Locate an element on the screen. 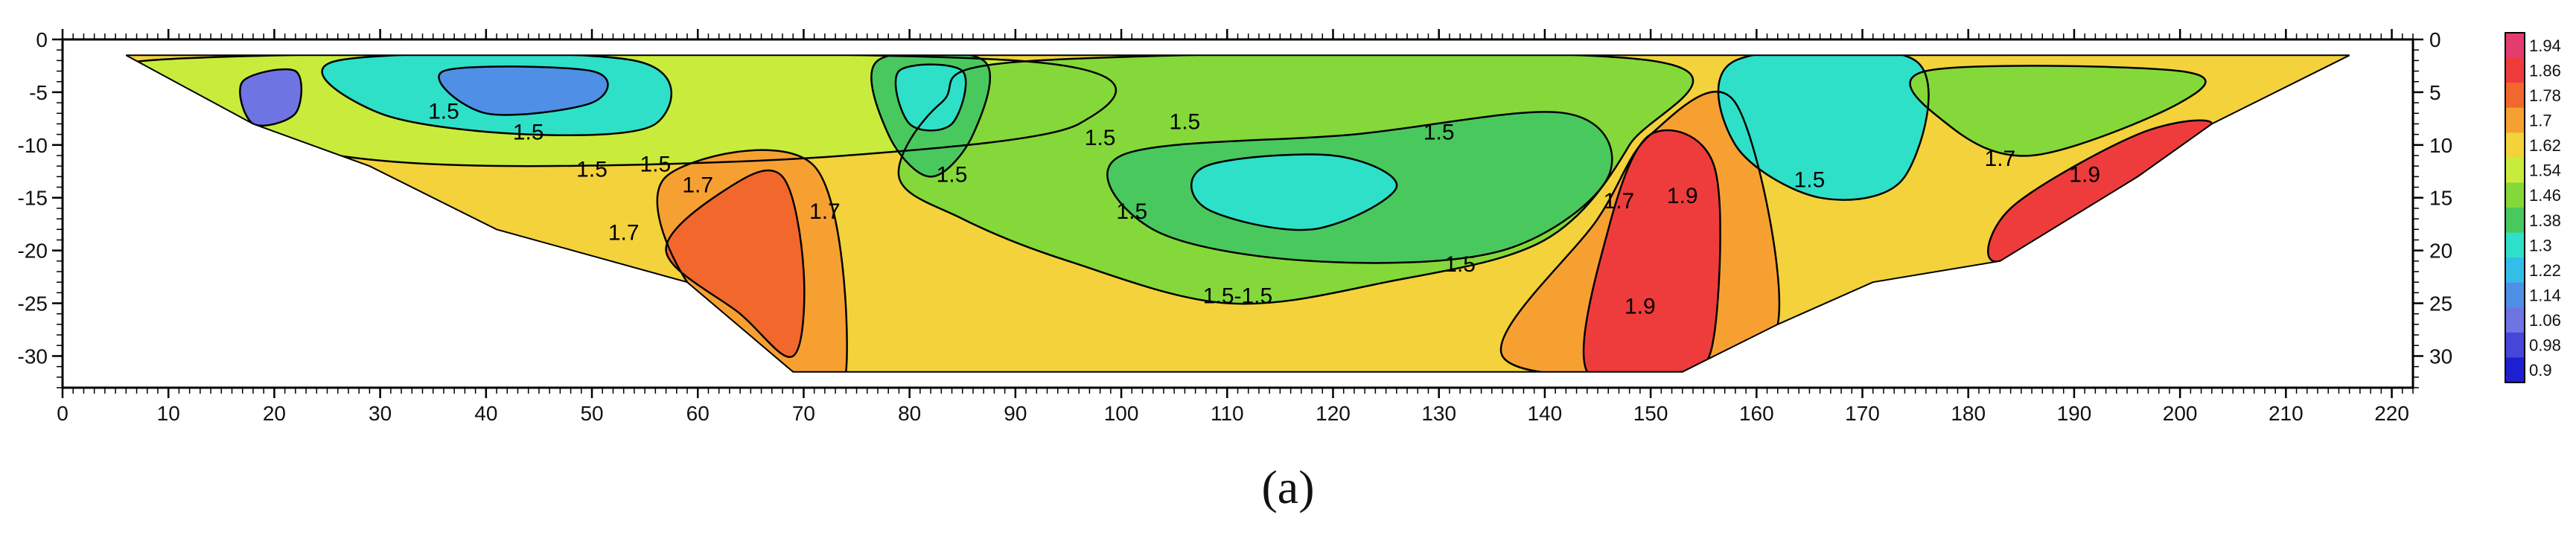 The height and width of the screenshot is (538, 2576). y-tick-label-left: -10 is located at coordinates (33, 145).